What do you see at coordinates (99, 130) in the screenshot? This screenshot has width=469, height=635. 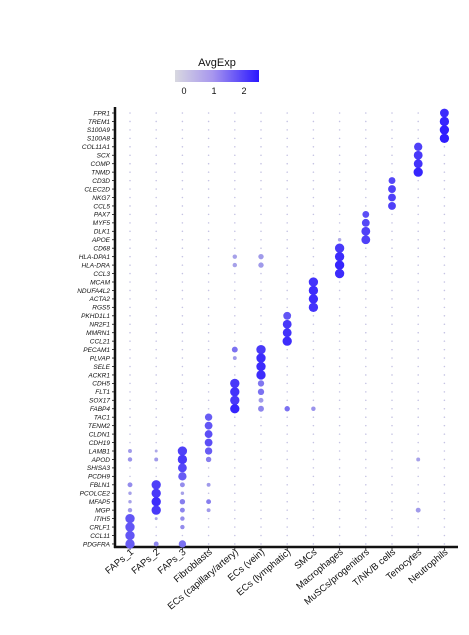 I see `gene-label: S100A9` at bounding box center [99, 130].